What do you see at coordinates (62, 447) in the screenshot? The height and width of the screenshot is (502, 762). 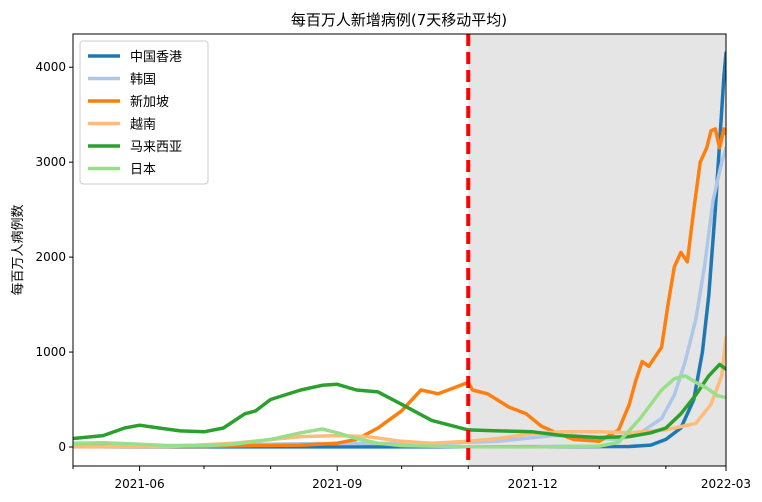 I see `y-tick-label: 0` at bounding box center [62, 447].